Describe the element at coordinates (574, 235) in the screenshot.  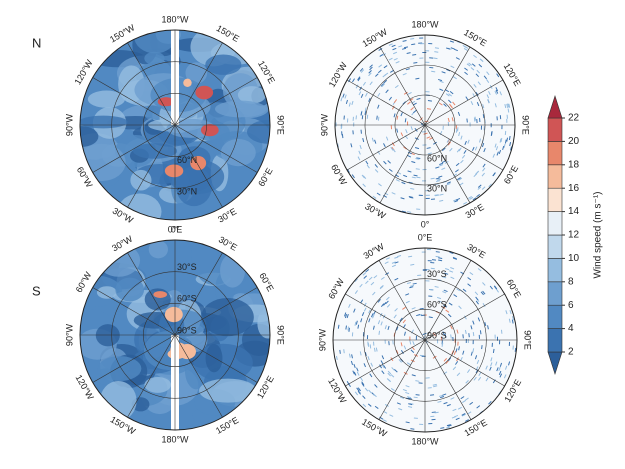
I see `colorbar-tick-label: 12` at that location.